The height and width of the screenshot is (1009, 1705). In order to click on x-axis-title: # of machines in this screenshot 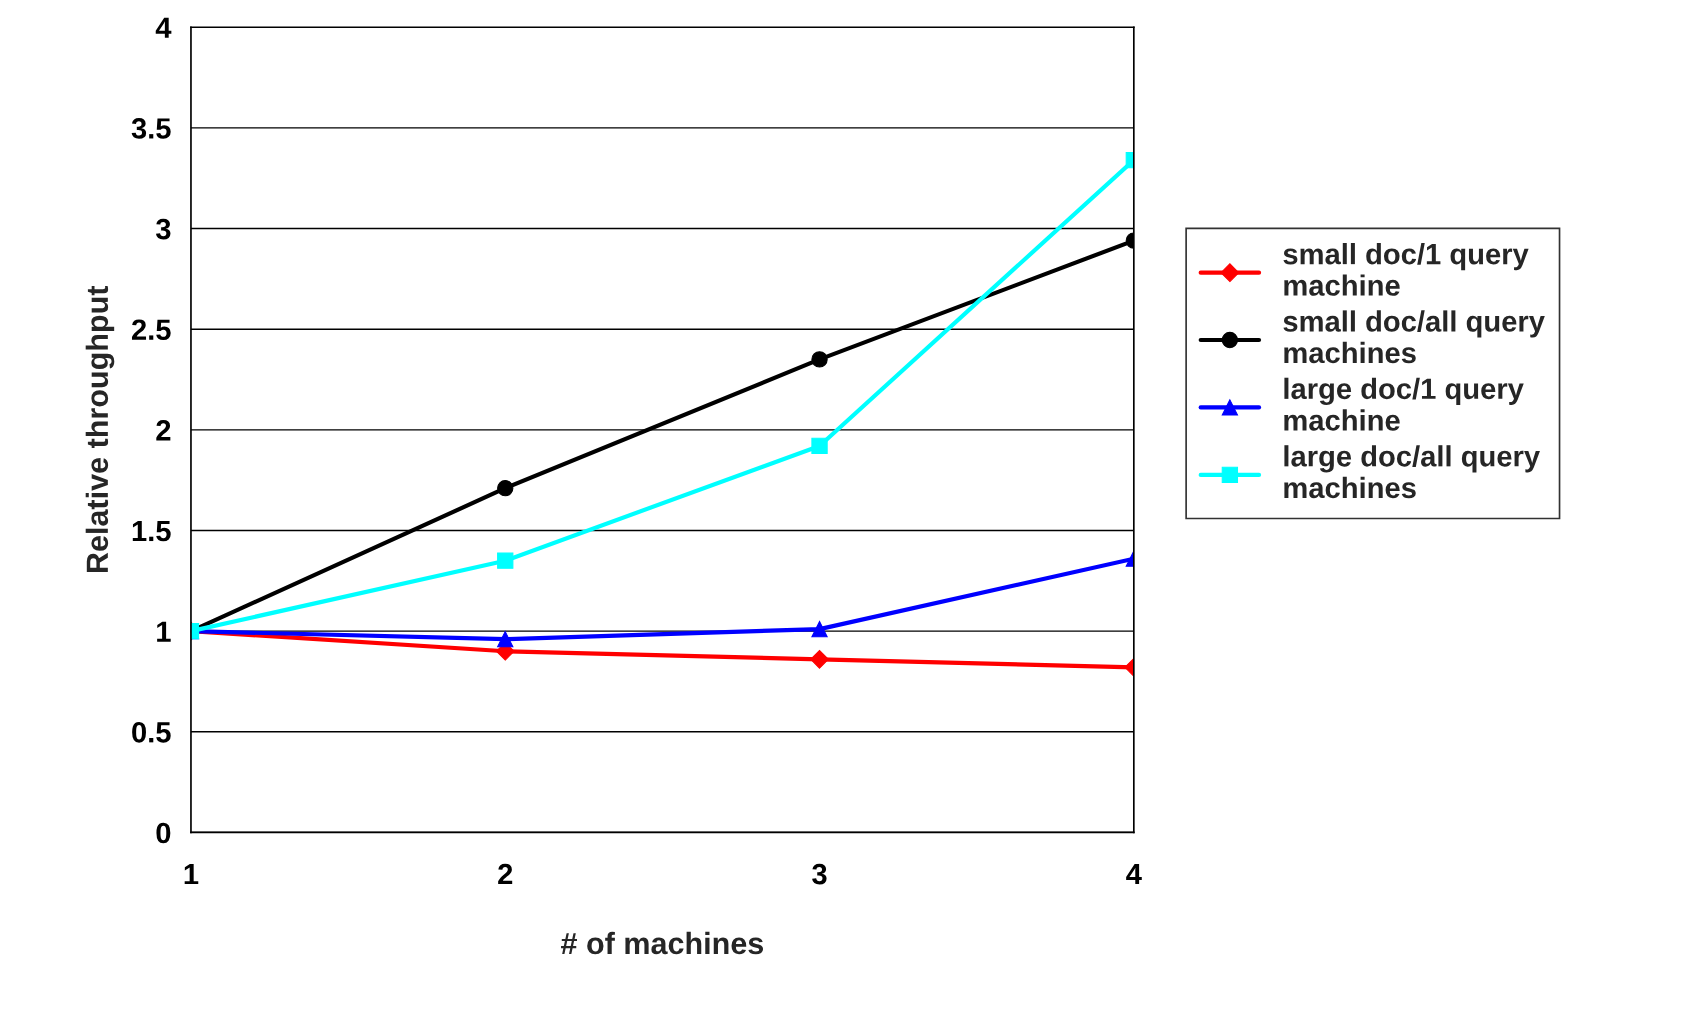, I will do `click(662, 943)`.